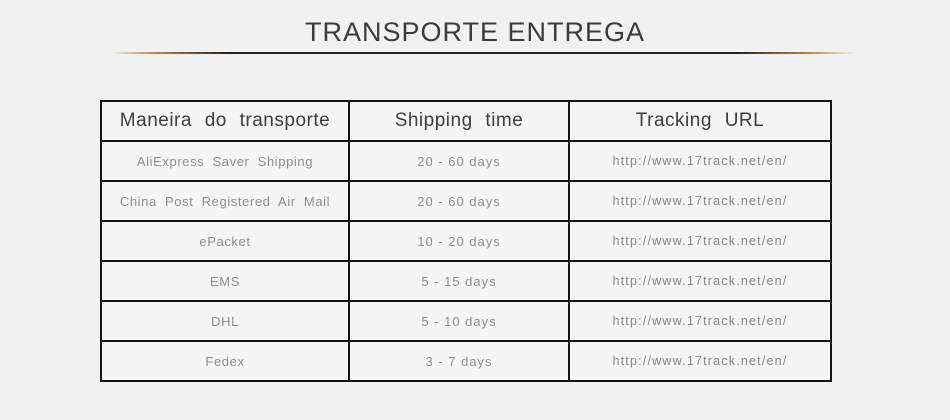 This screenshot has height=420, width=950. Describe the element at coordinates (475, 32) in the screenshot. I see `page-title: TRANSPORTE ENTREGA` at that location.